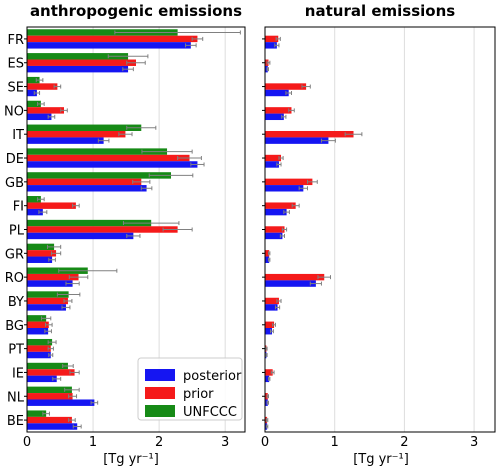  Describe the element at coordinates (289, 182) in the screenshot. I see `bar-natural-prior-GB` at that location.